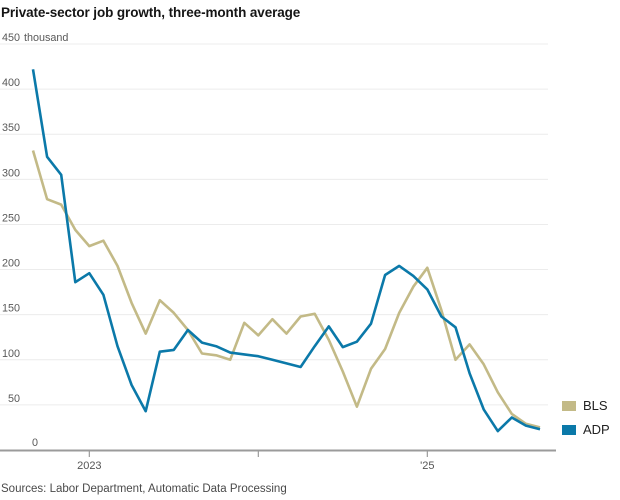 The height and width of the screenshot is (500, 620). What do you see at coordinates (11, 38) in the screenshot?
I see `y-axis-label: 450` at bounding box center [11, 38].